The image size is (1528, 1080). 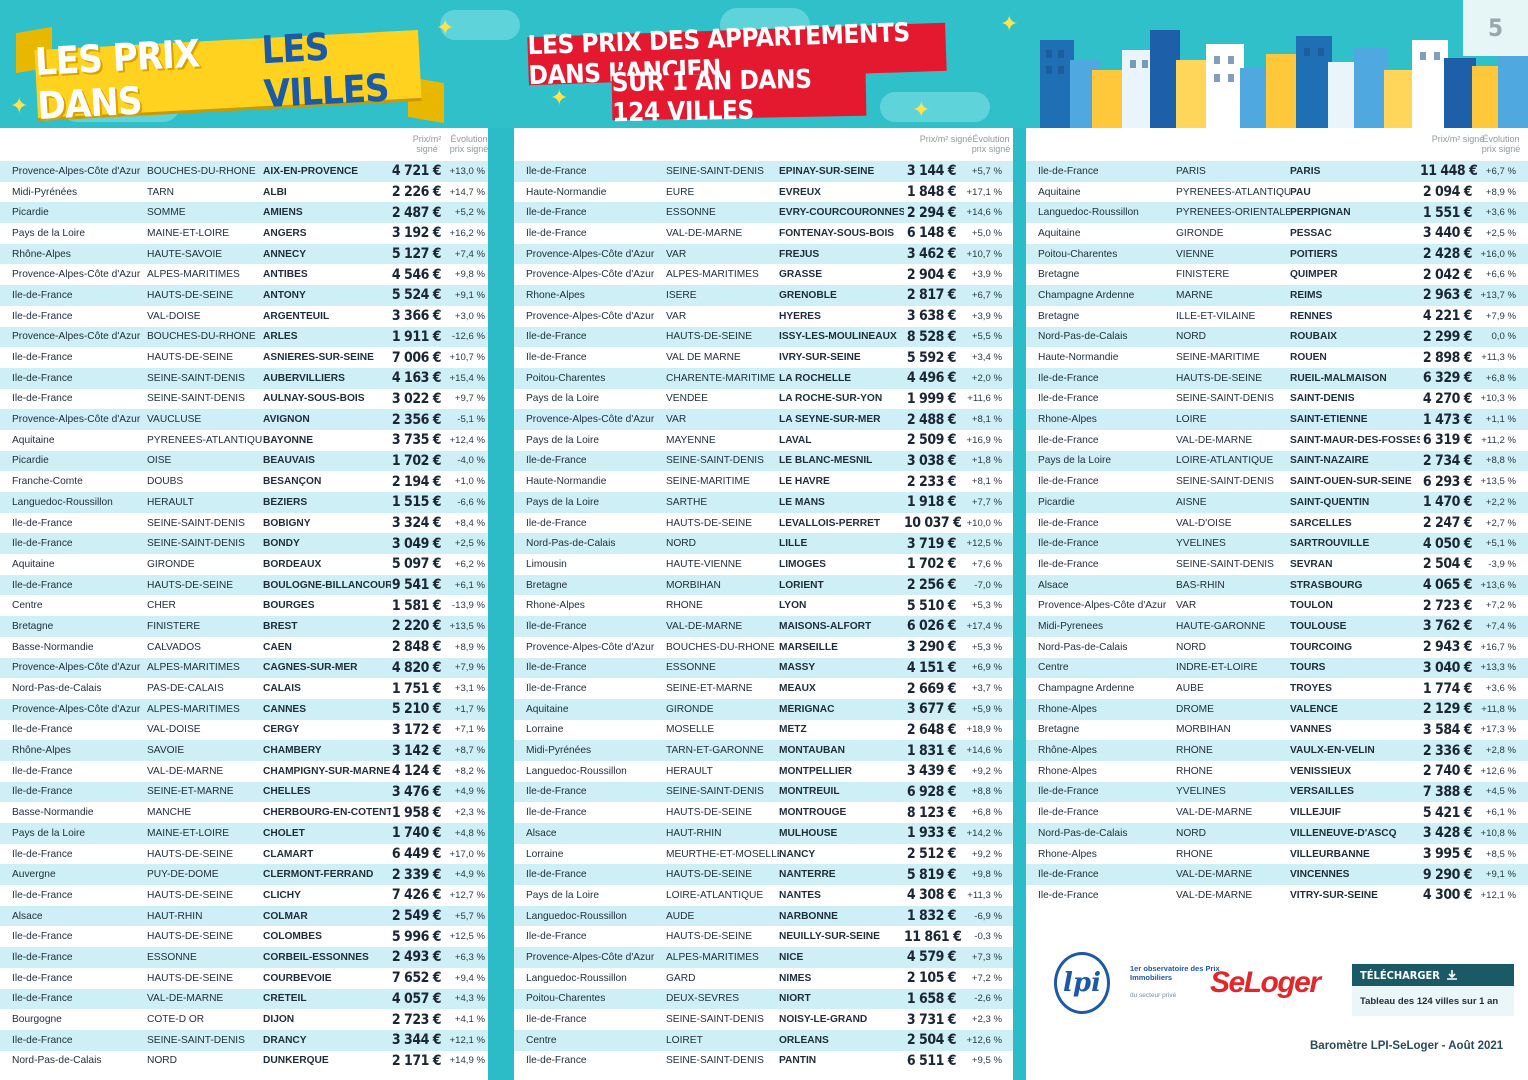 What do you see at coordinates (1078, 254) in the screenshot?
I see `region-cell: Poitou-Charentes` at bounding box center [1078, 254].